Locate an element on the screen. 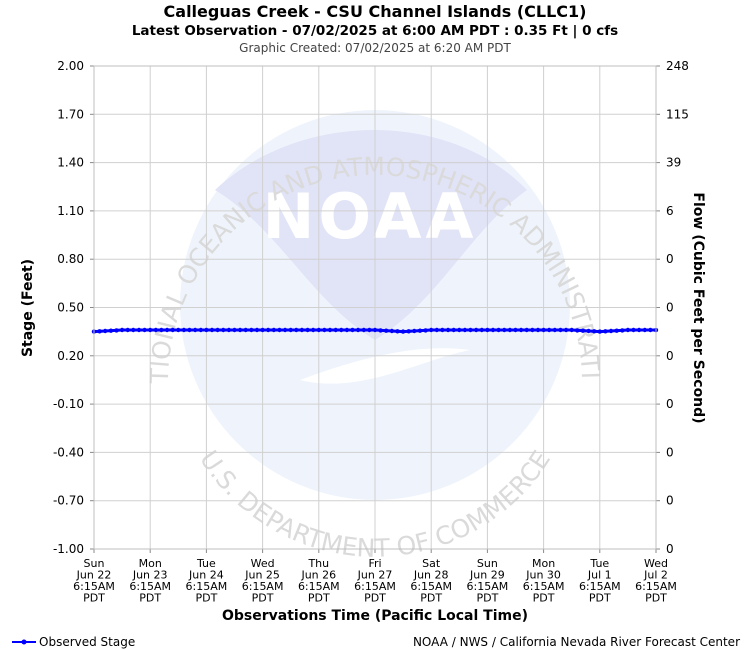 This screenshot has height=650, width=750. x-tick-label: Mon is located at coordinates (150, 563).